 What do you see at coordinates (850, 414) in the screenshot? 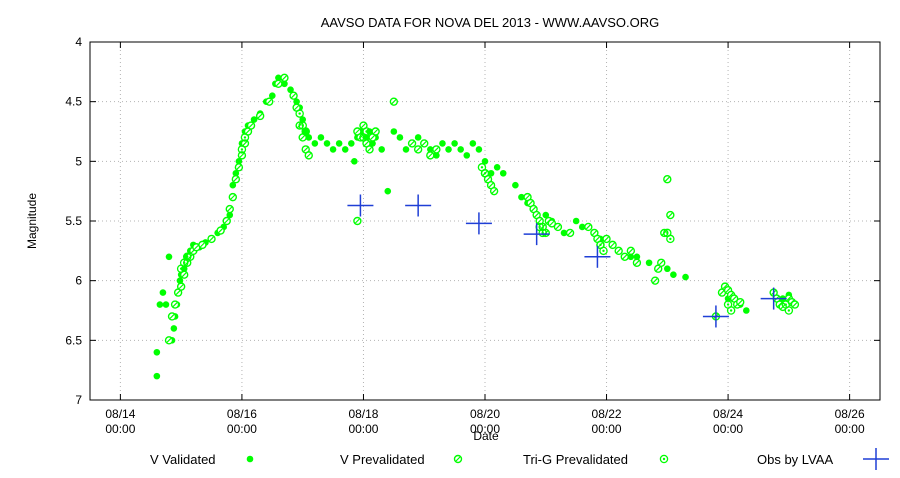
I see `x-tick-label: 08/26` at bounding box center [850, 414].